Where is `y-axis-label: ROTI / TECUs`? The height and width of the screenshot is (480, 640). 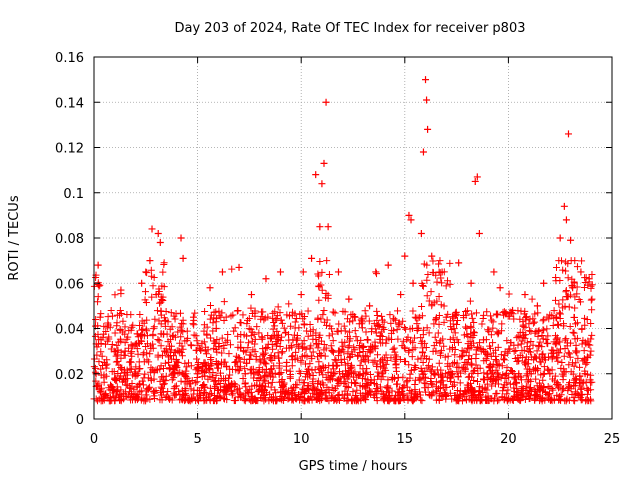
y-axis-label: ROTI / TECUs is located at coordinates (14, 237).